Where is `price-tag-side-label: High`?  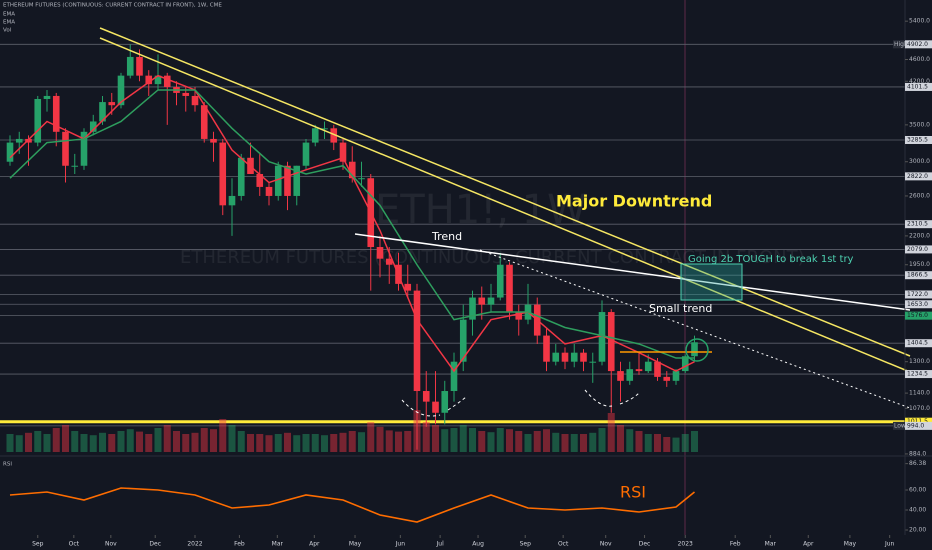 price-tag-side-label: High is located at coordinates (901, 44).